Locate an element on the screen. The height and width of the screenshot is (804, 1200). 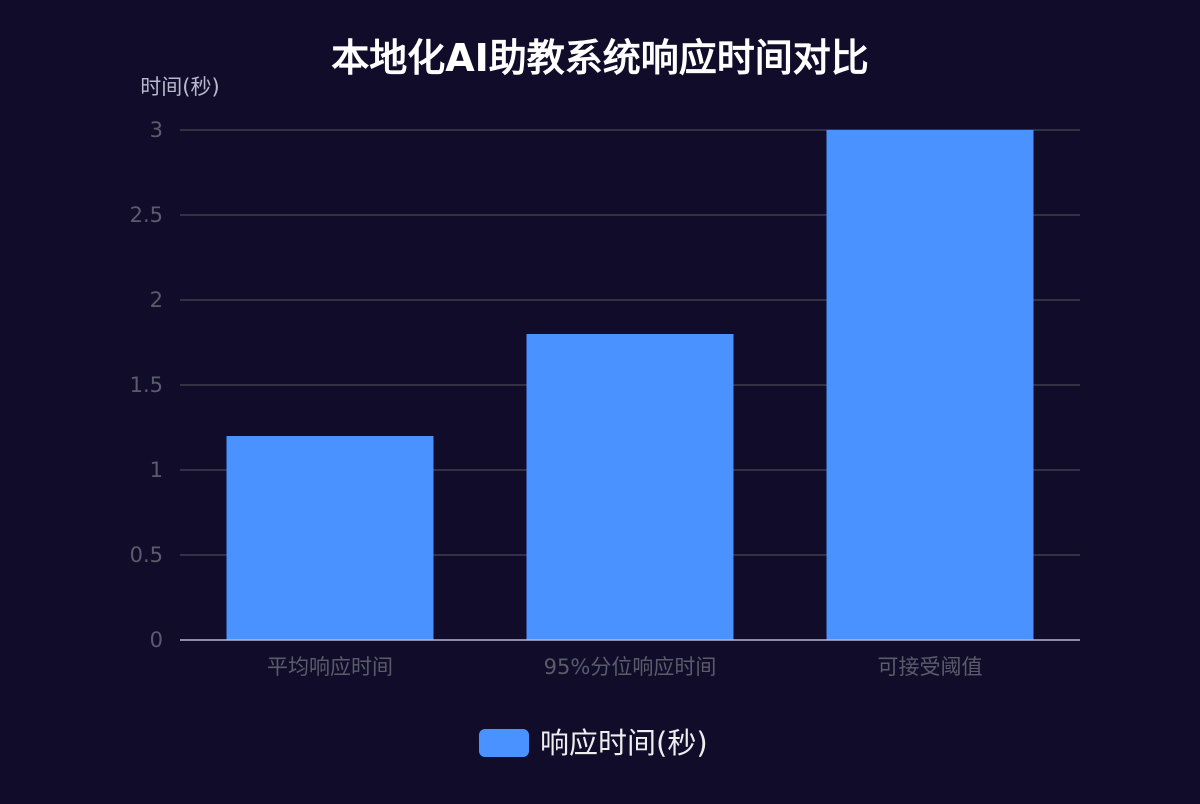
y-tick-label: 0.5 is located at coordinates (146, 555).